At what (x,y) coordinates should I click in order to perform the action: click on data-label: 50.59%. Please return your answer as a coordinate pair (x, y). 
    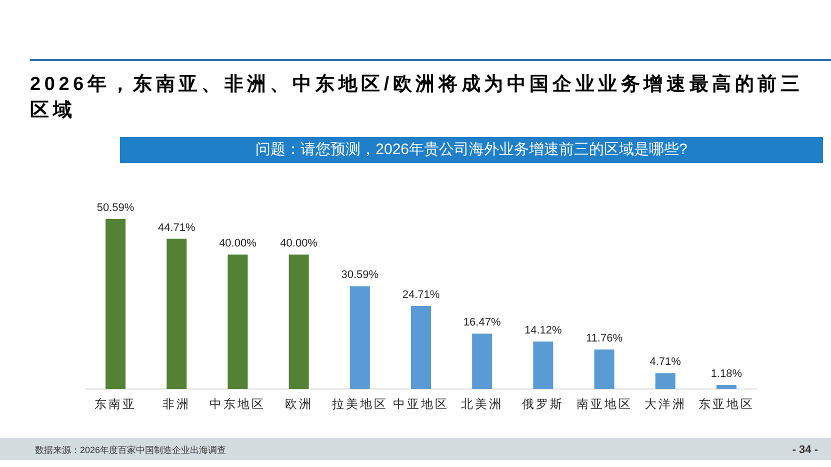
    Looking at the image, I should click on (115, 208).